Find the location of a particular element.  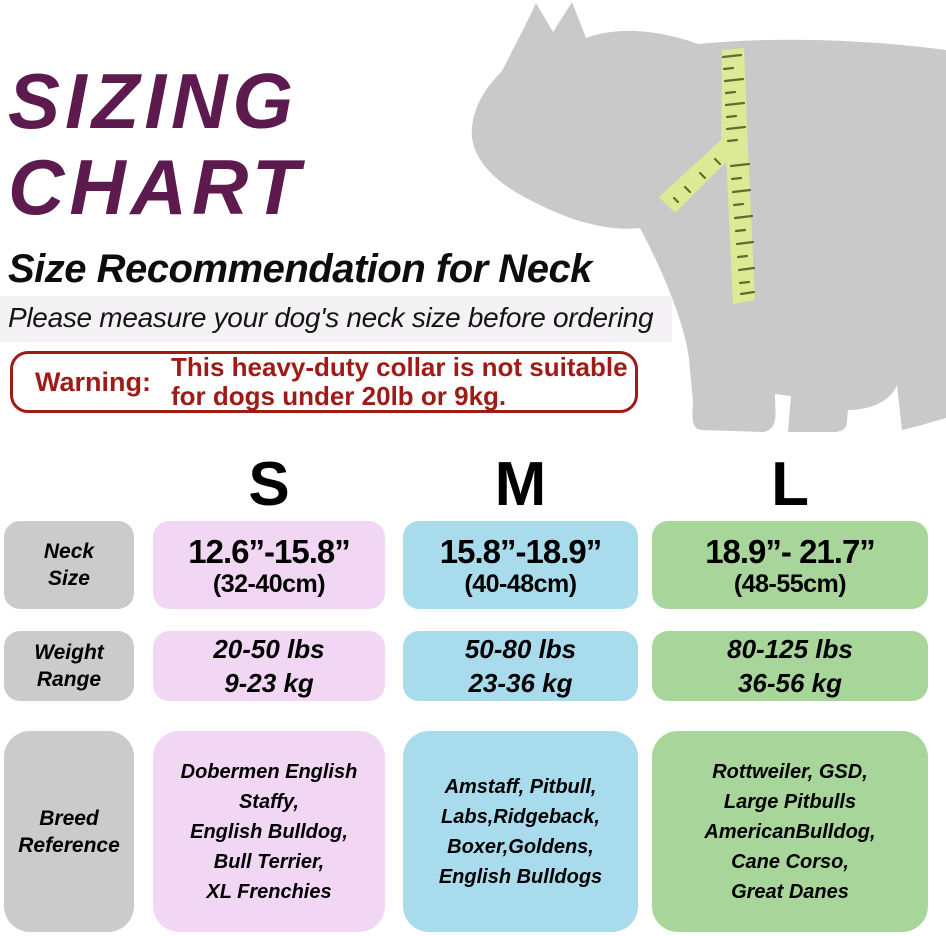

weight-range-l-cell: 80-125 lbs 36-56 kg is located at coordinates (790, 666).